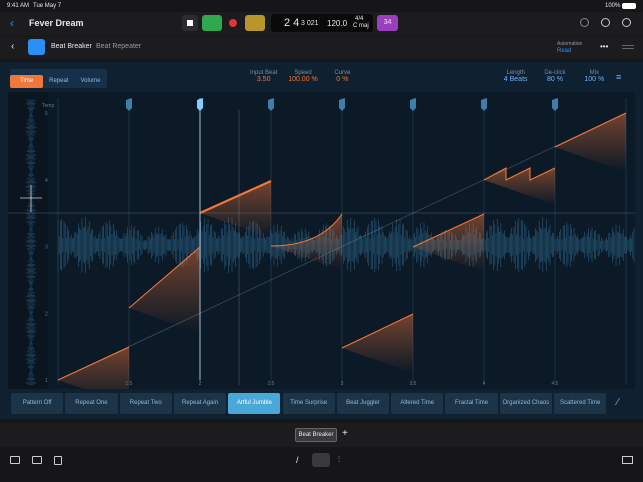  What do you see at coordinates (555, 79) in the screenshot?
I see `parameter-value: 80 %` at bounding box center [555, 79].